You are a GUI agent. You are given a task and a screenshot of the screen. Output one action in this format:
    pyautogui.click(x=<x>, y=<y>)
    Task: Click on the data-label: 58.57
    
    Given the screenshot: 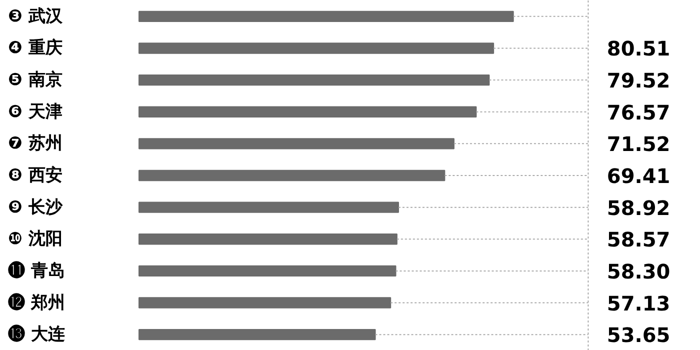 What is the action you would take?
    pyautogui.click(x=638, y=240)
    